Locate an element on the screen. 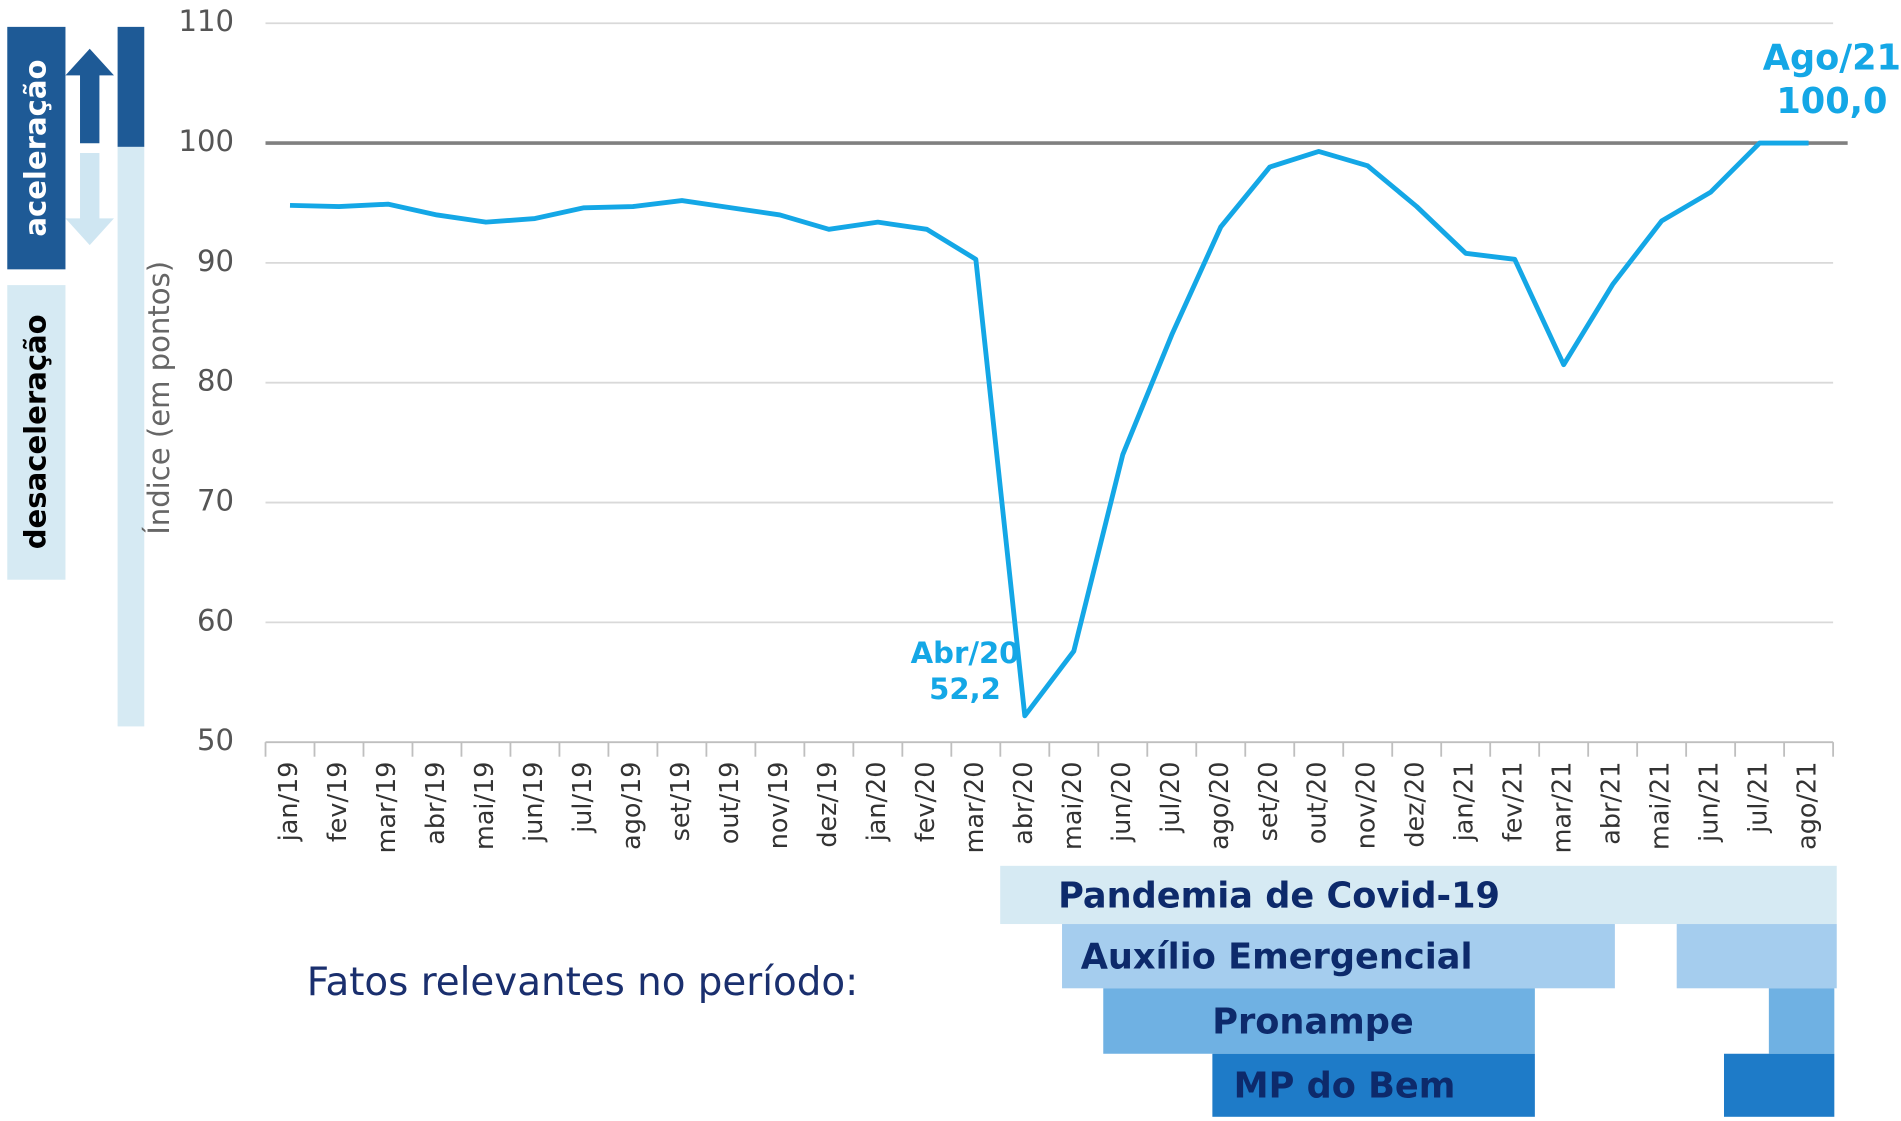 Image resolution: width=1901 pixels, height=1121 pixels. annotation: 52,2 is located at coordinates (965, 689).